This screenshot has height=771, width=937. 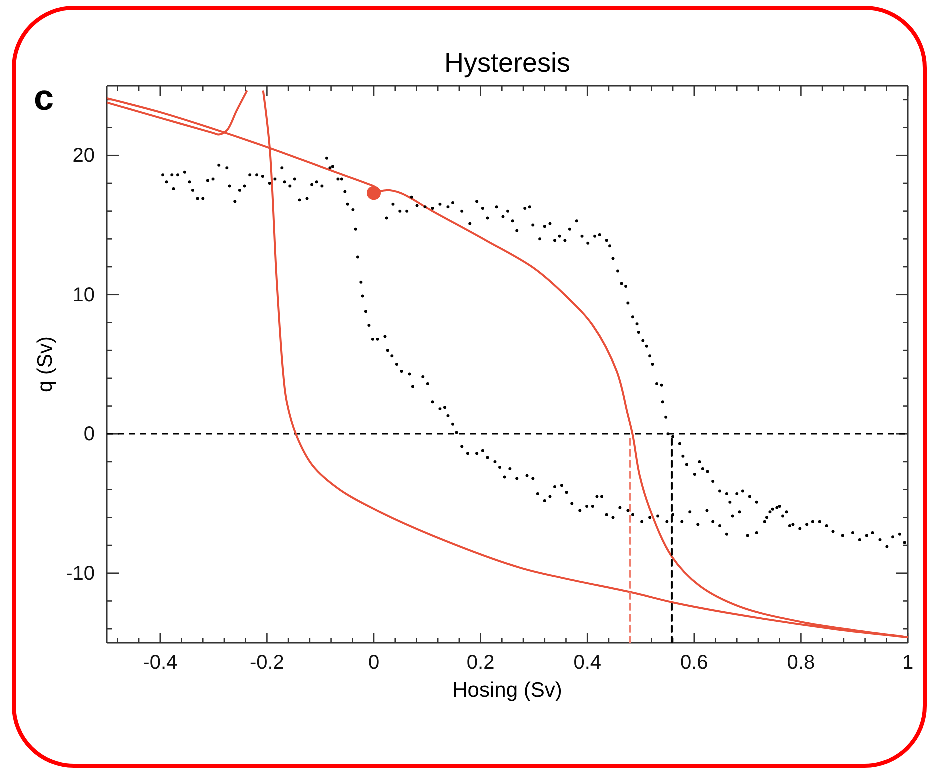 I want to click on x-tick-label: 0.6, so click(x=694, y=663).